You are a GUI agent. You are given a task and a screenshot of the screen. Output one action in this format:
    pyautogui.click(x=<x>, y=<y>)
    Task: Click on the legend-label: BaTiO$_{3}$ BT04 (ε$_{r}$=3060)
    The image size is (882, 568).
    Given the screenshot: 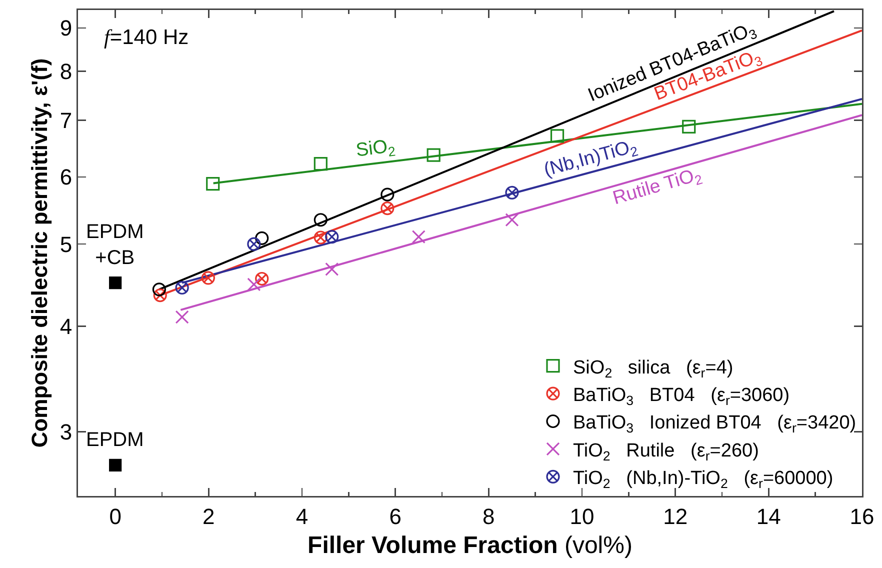 What is the action you would take?
    pyautogui.click(x=681, y=396)
    